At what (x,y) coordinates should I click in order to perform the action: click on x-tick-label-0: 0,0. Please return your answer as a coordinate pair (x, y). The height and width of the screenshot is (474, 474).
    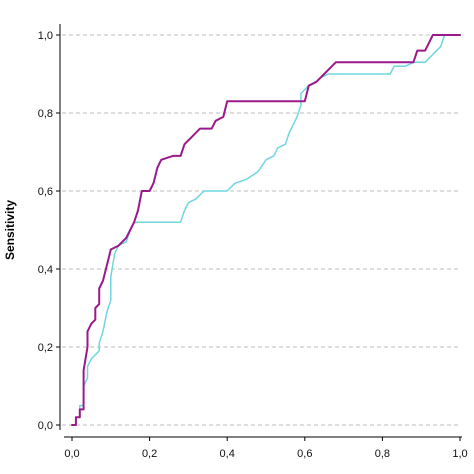
    Looking at the image, I should click on (71, 454).